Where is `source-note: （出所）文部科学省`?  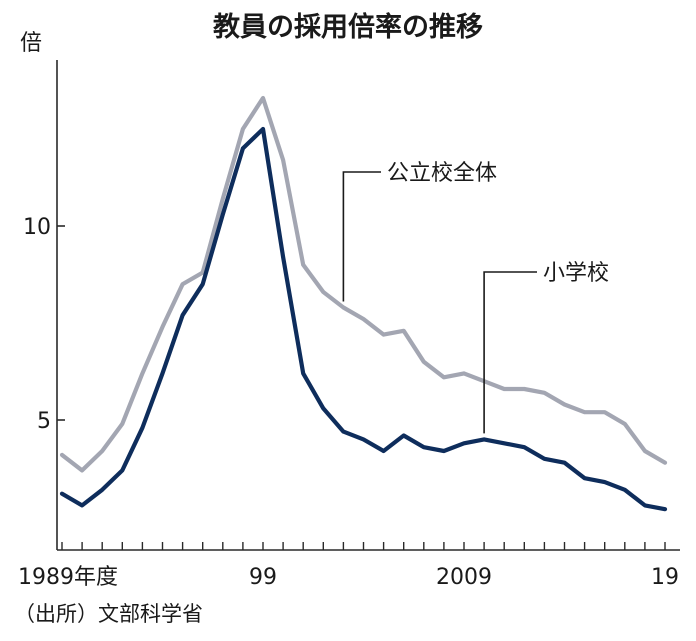 source-note: （出所）文部科学省 is located at coordinates (108, 614).